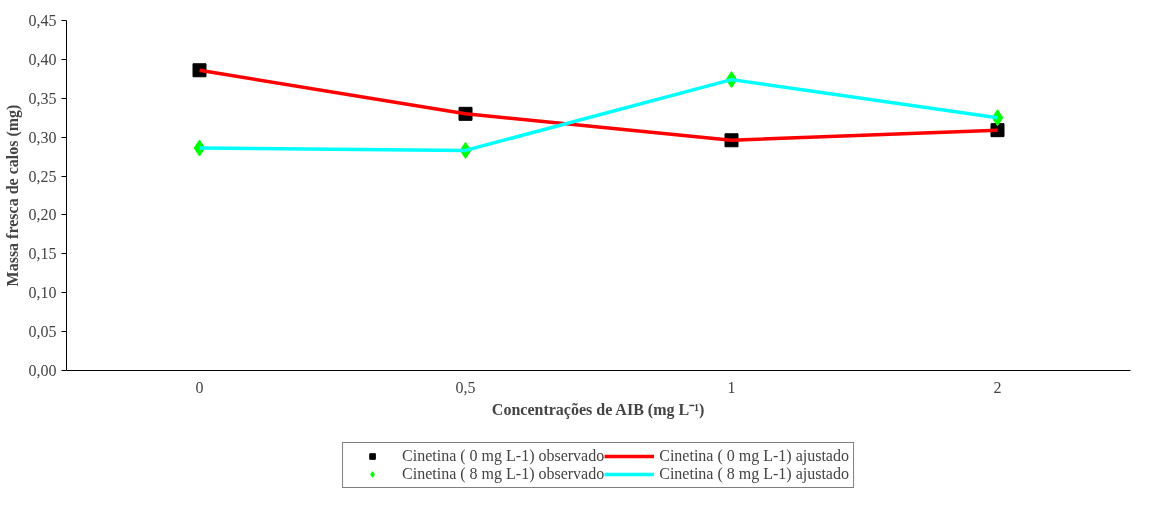 Image resolution: width=1151 pixels, height=522 pixels. What do you see at coordinates (465, 387) in the screenshot?
I see `x-tick-label: 0,5` at bounding box center [465, 387].